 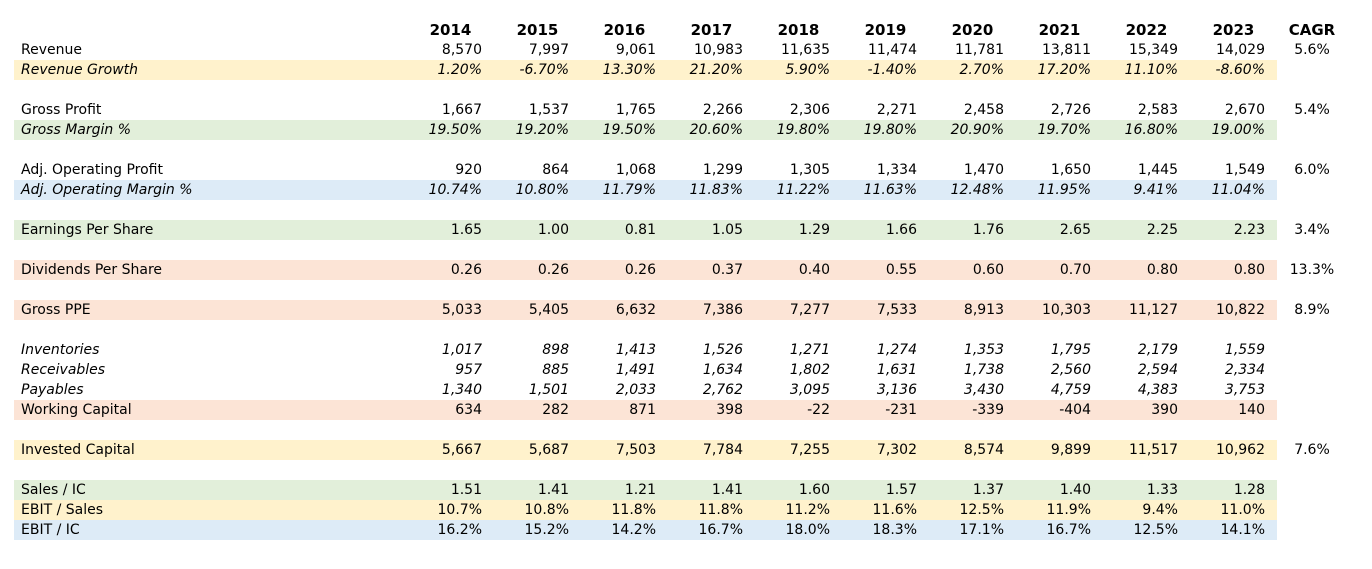 I want to click on value-cell: 1.41, so click(x=711, y=490).